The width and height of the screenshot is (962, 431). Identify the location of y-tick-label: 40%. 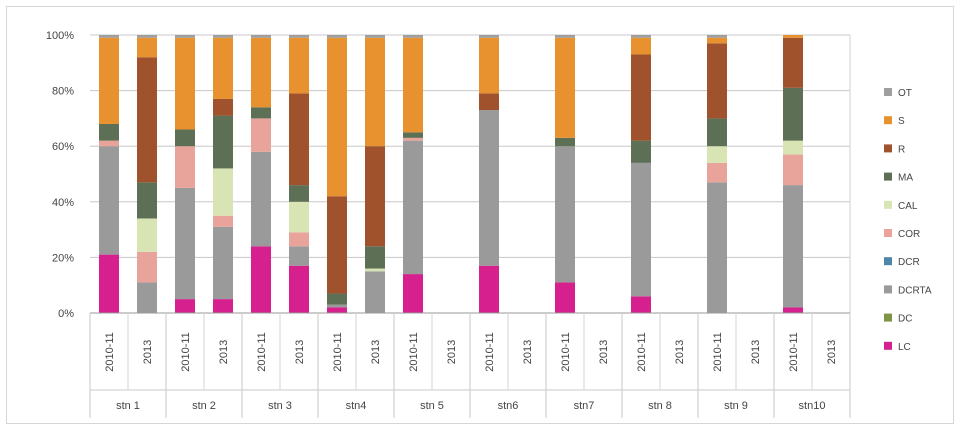
(63, 203).